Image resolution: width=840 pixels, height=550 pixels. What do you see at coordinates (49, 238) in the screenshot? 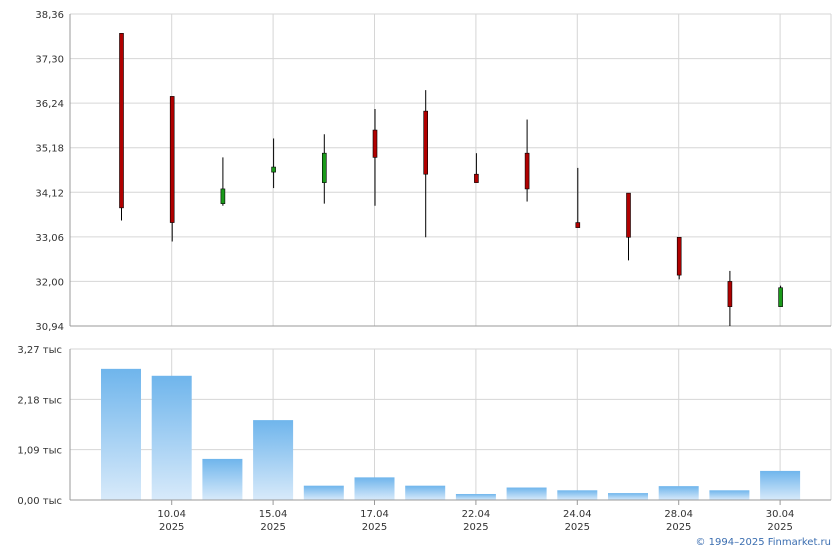
I see `price-tick-label: 33,06` at bounding box center [49, 238].